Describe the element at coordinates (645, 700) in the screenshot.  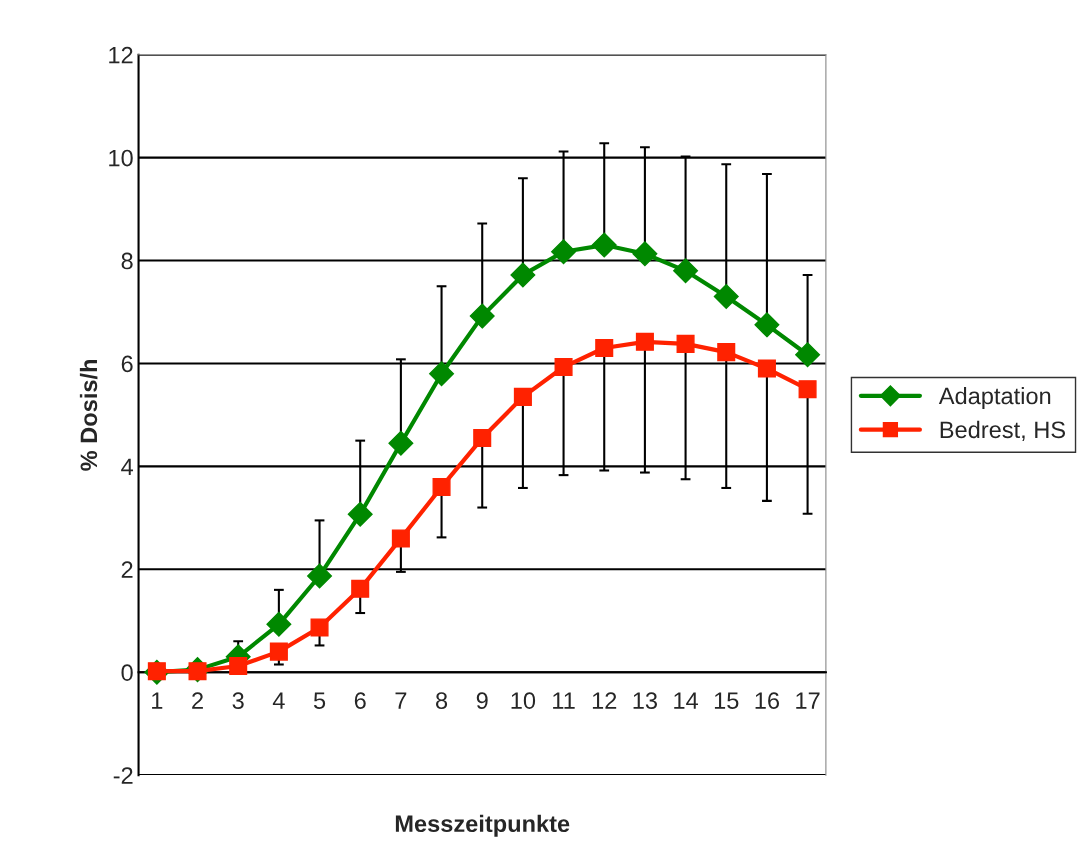
I see `x-tick-label: 13` at that location.